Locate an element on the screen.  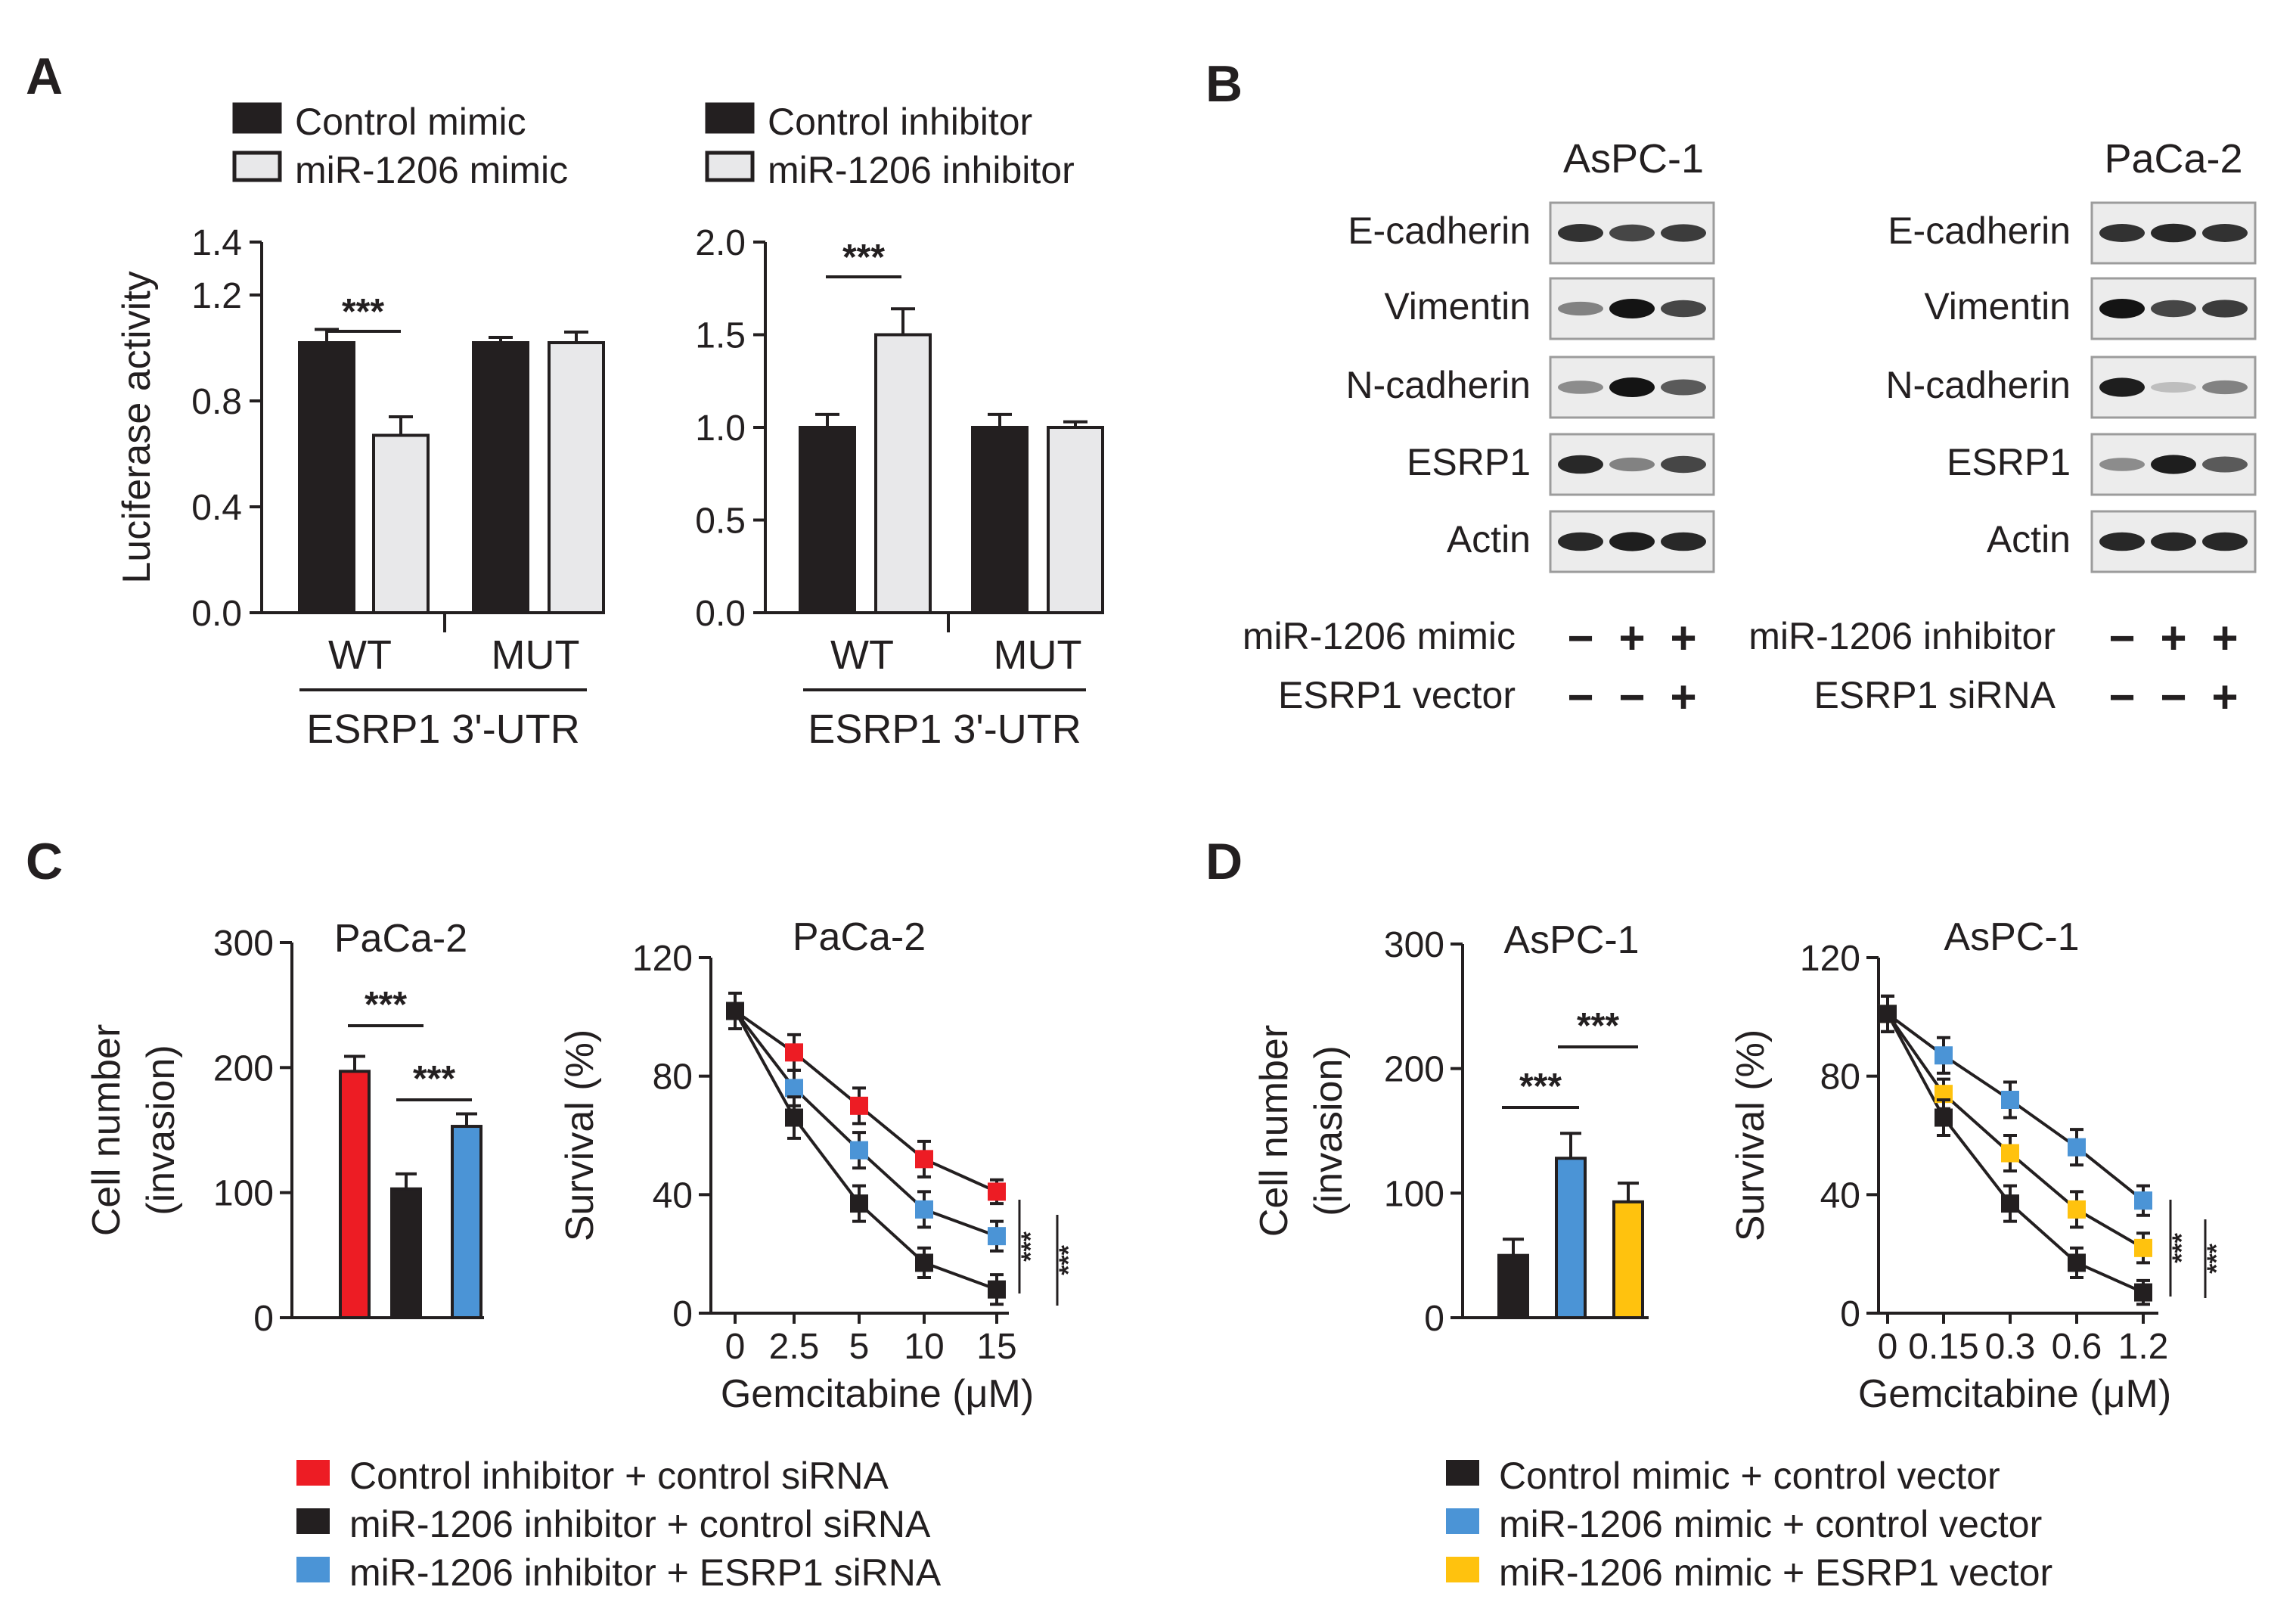
left-xlabel: ESRP1 3'-UTR is located at coordinates (442, 729).